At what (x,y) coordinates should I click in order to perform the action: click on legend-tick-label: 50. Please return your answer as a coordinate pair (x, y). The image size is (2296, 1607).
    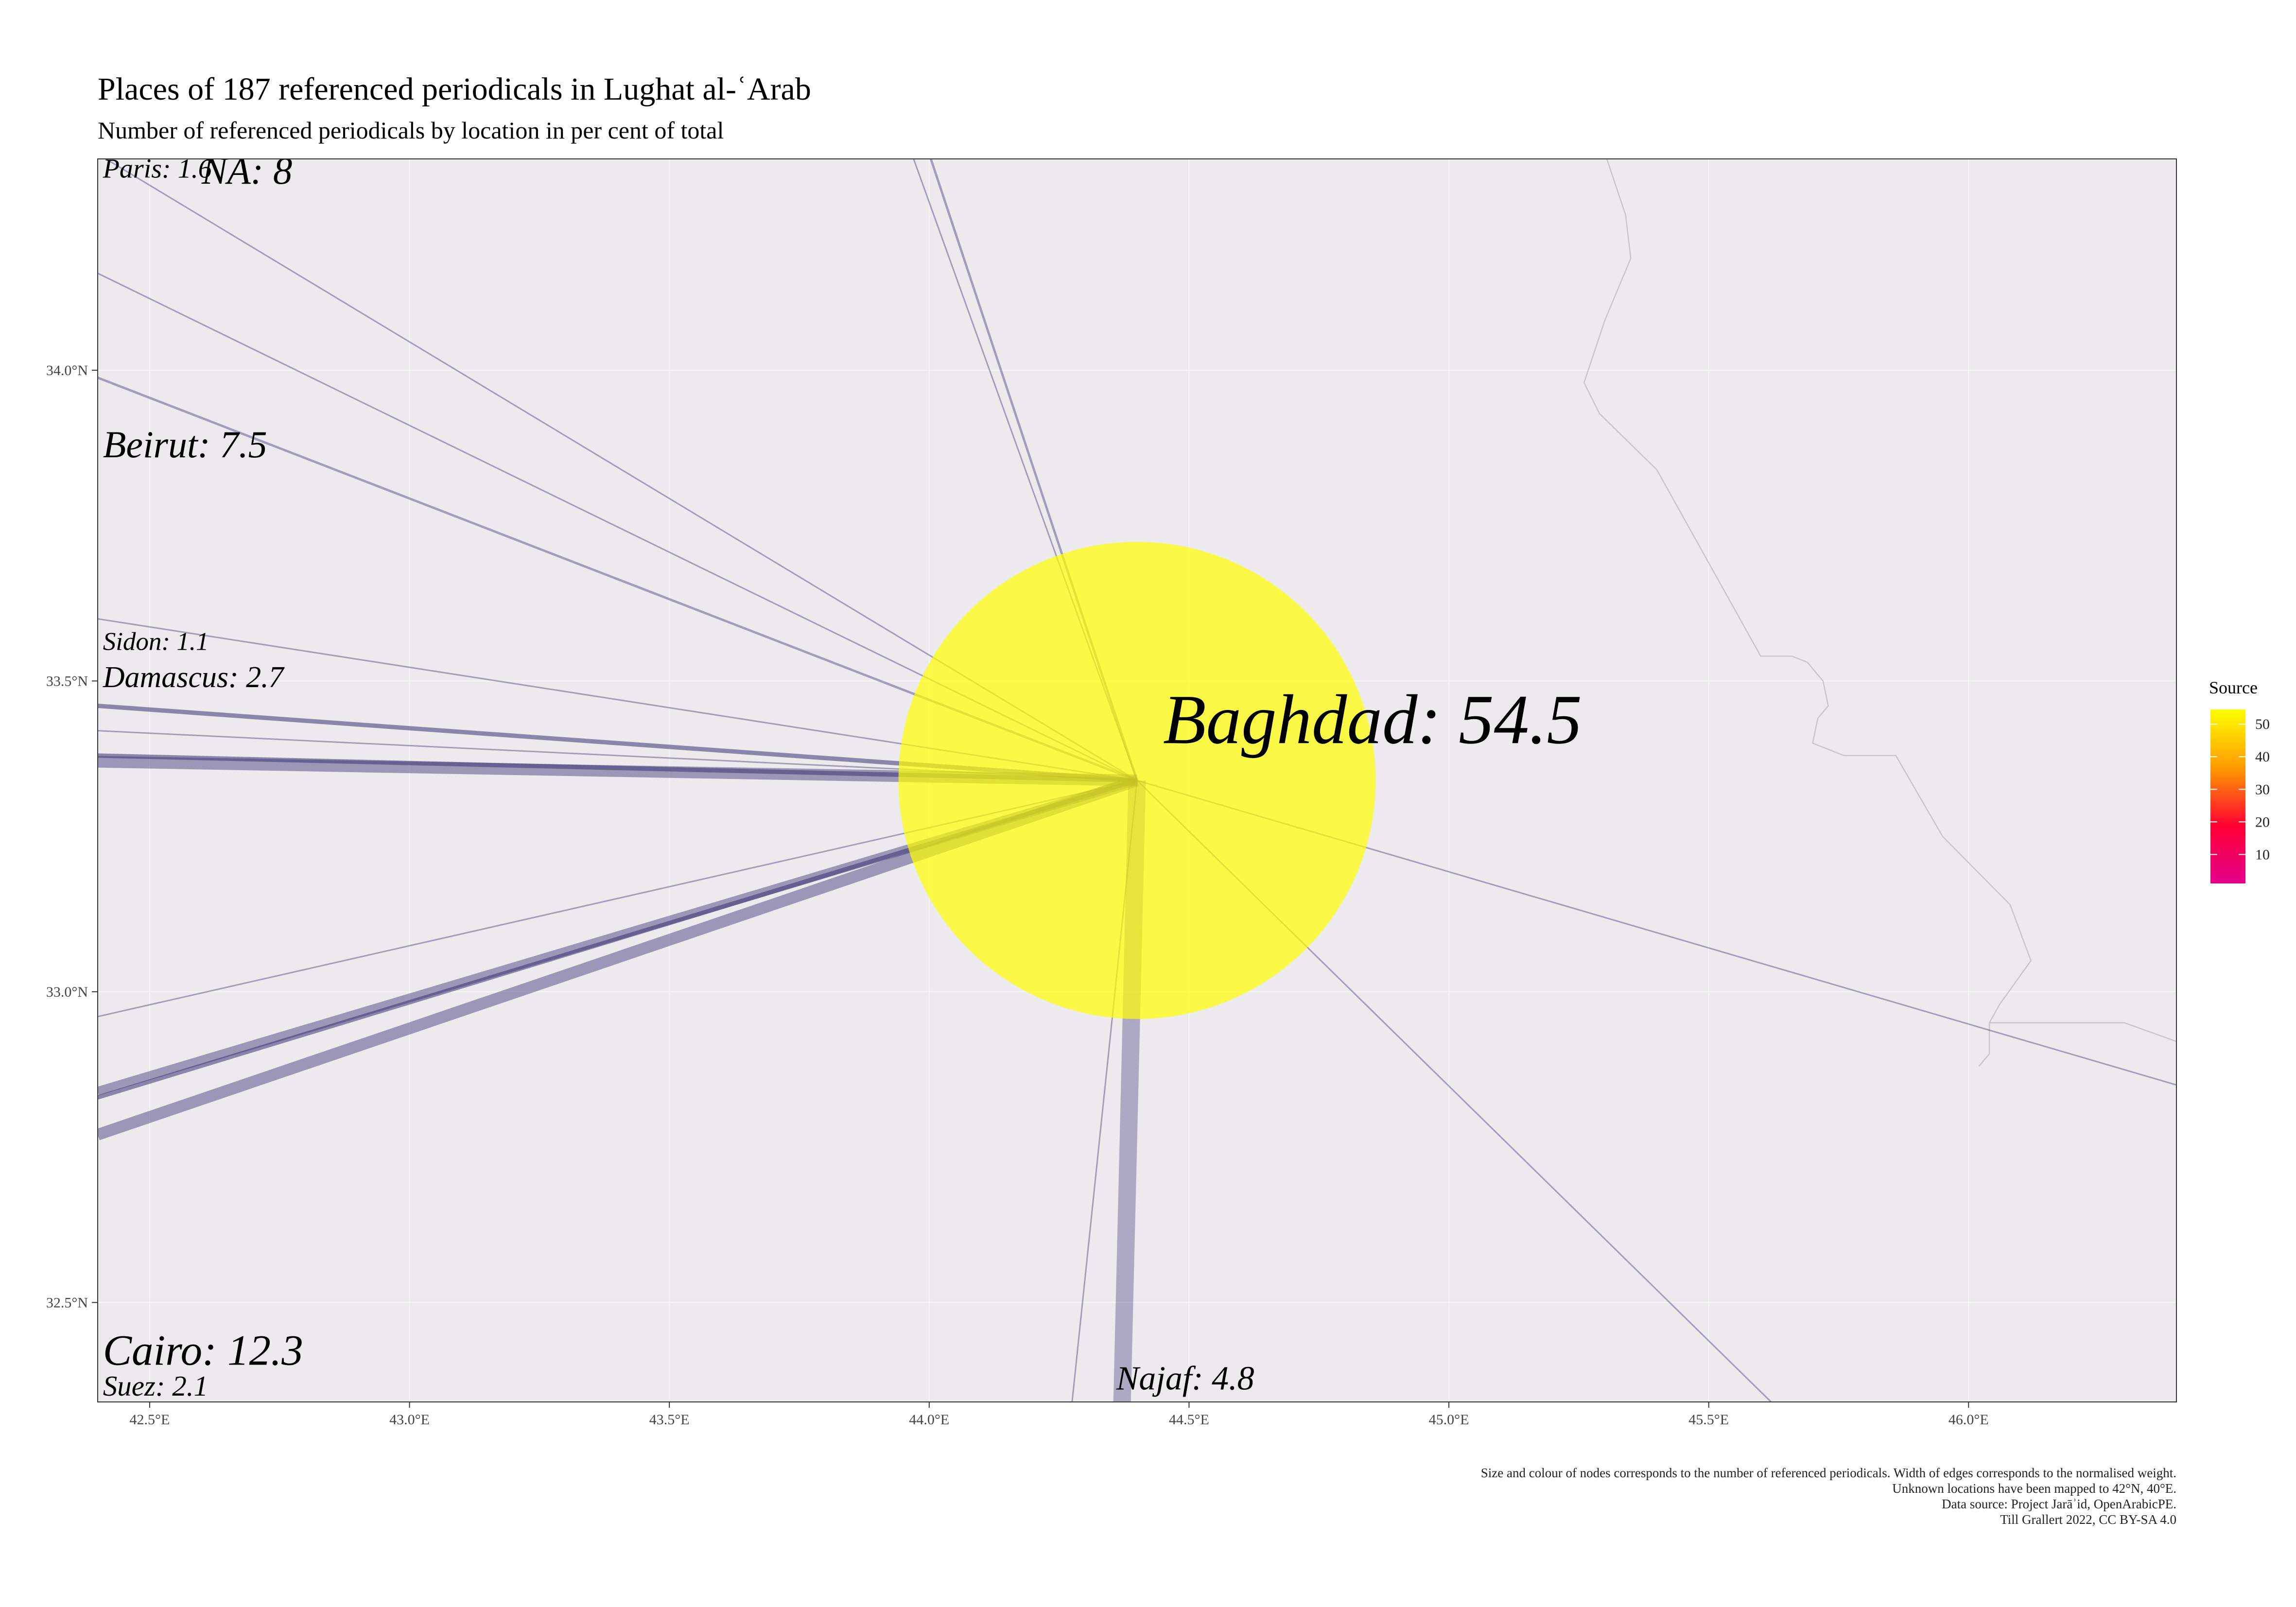
    Looking at the image, I should click on (2262, 724).